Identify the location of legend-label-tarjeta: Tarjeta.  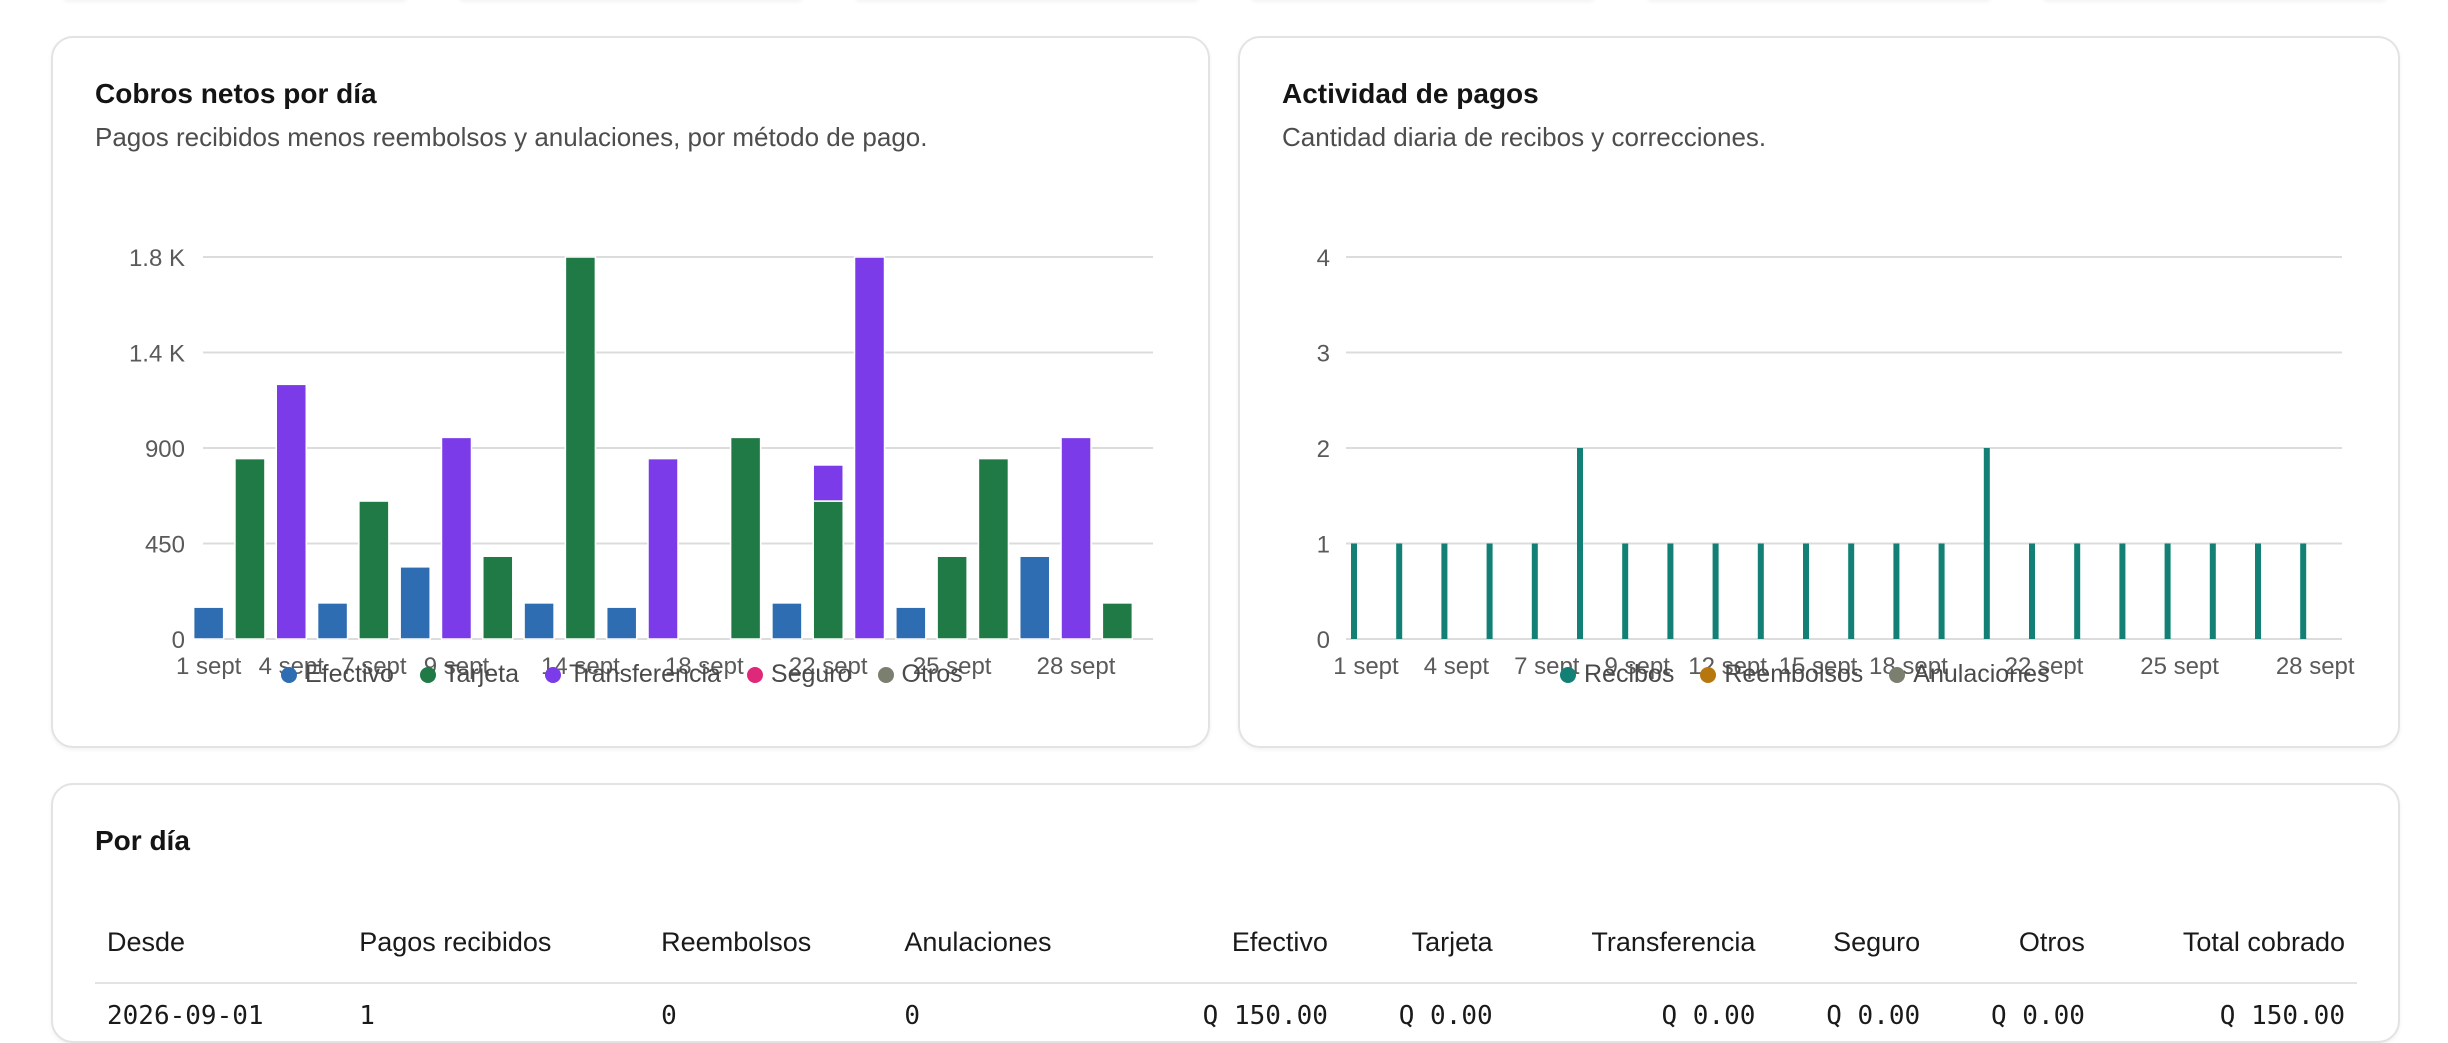
(481, 674).